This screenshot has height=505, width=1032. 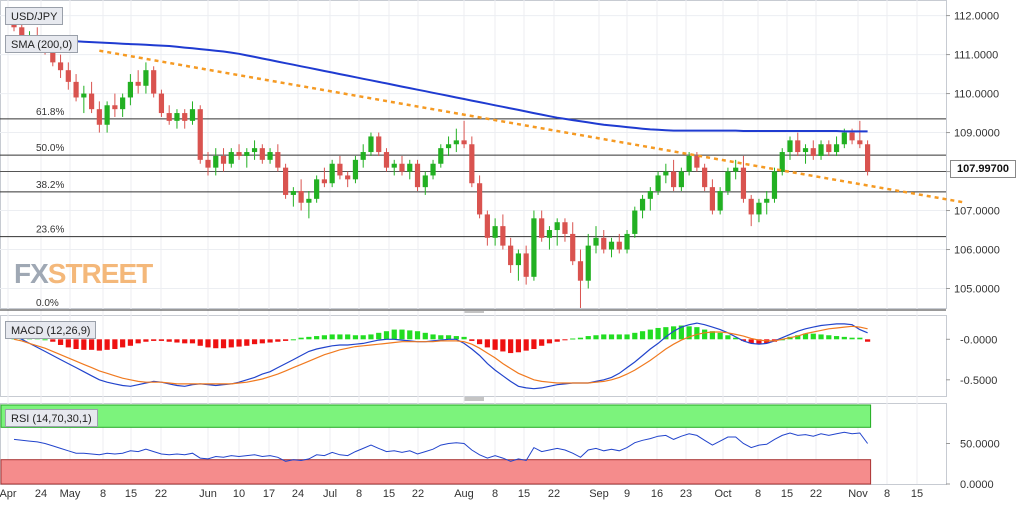 What do you see at coordinates (298, 494) in the screenshot?
I see `x-tick-label: 24` at bounding box center [298, 494].